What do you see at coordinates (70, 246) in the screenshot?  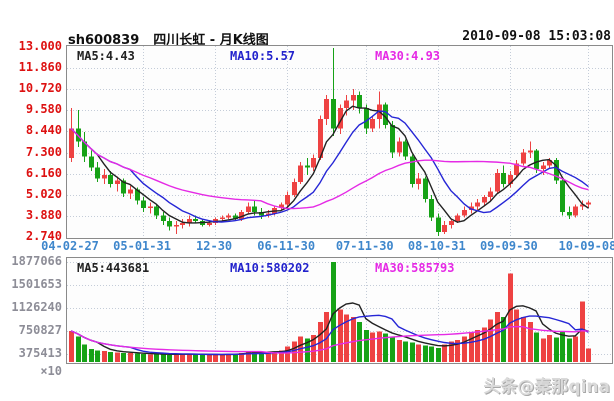 I see `date-tick-label: 04-02-27` at bounding box center [70, 246].